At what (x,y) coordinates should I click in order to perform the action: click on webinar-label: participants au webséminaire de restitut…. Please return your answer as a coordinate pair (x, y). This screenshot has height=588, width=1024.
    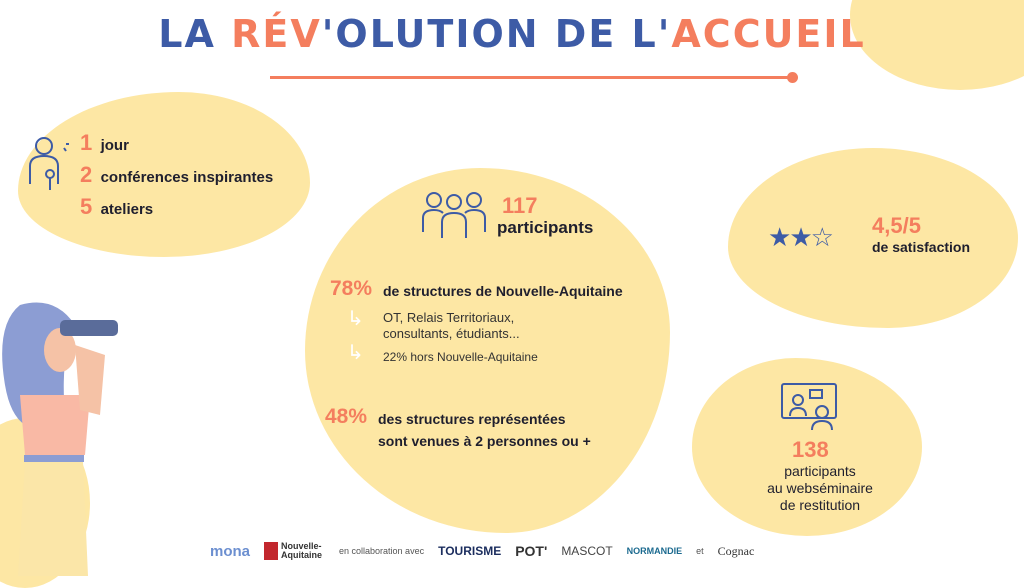
    Looking at the image, I should click on (820, 488).